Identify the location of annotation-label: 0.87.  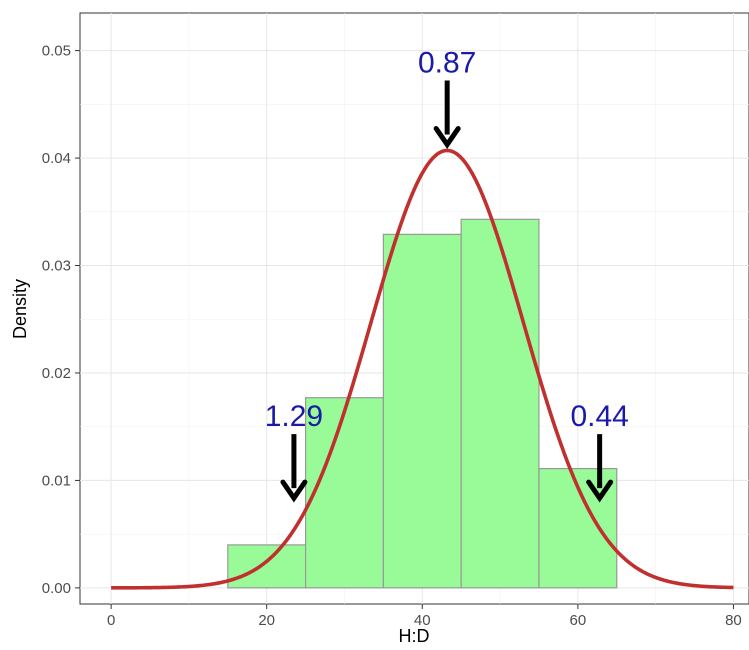
(447, 63).